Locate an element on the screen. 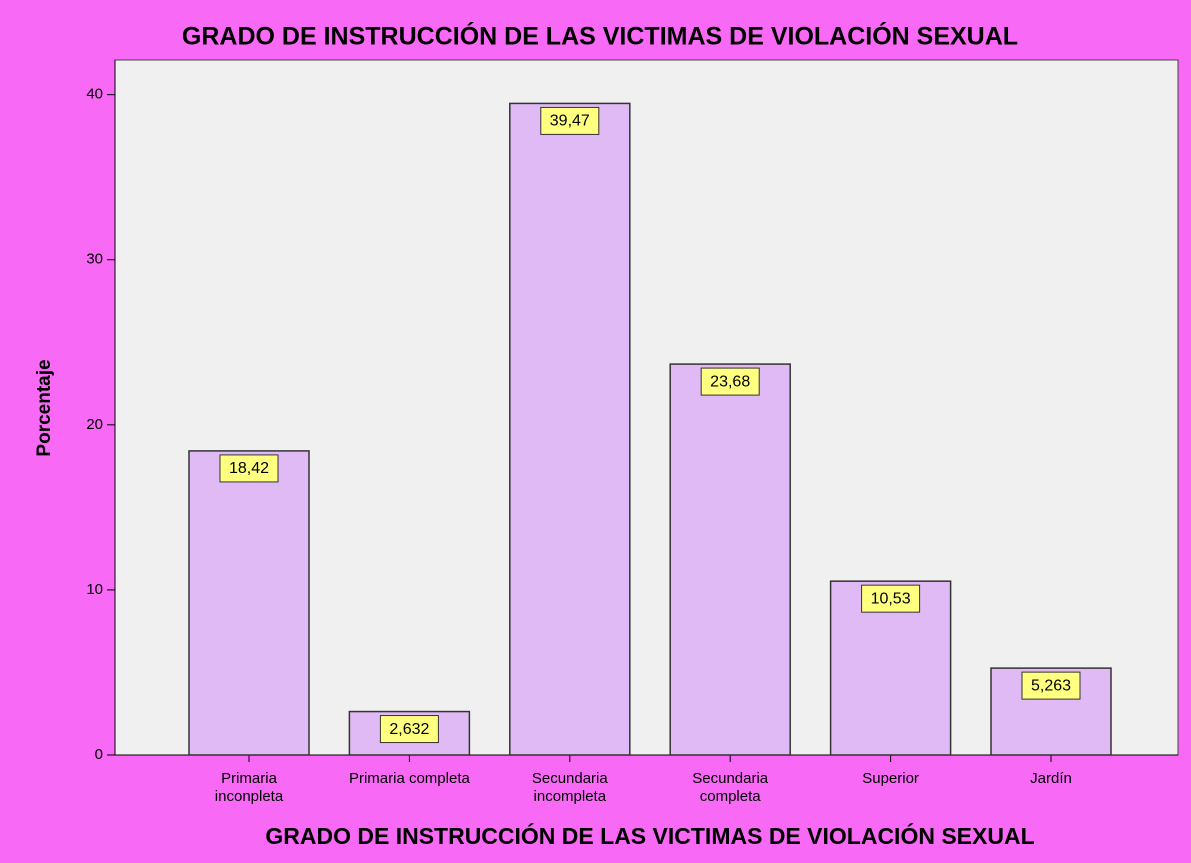 The height and width of the screenshot is (863, 1191). value-label: 5,263 is located at coordinates (1051, 685).